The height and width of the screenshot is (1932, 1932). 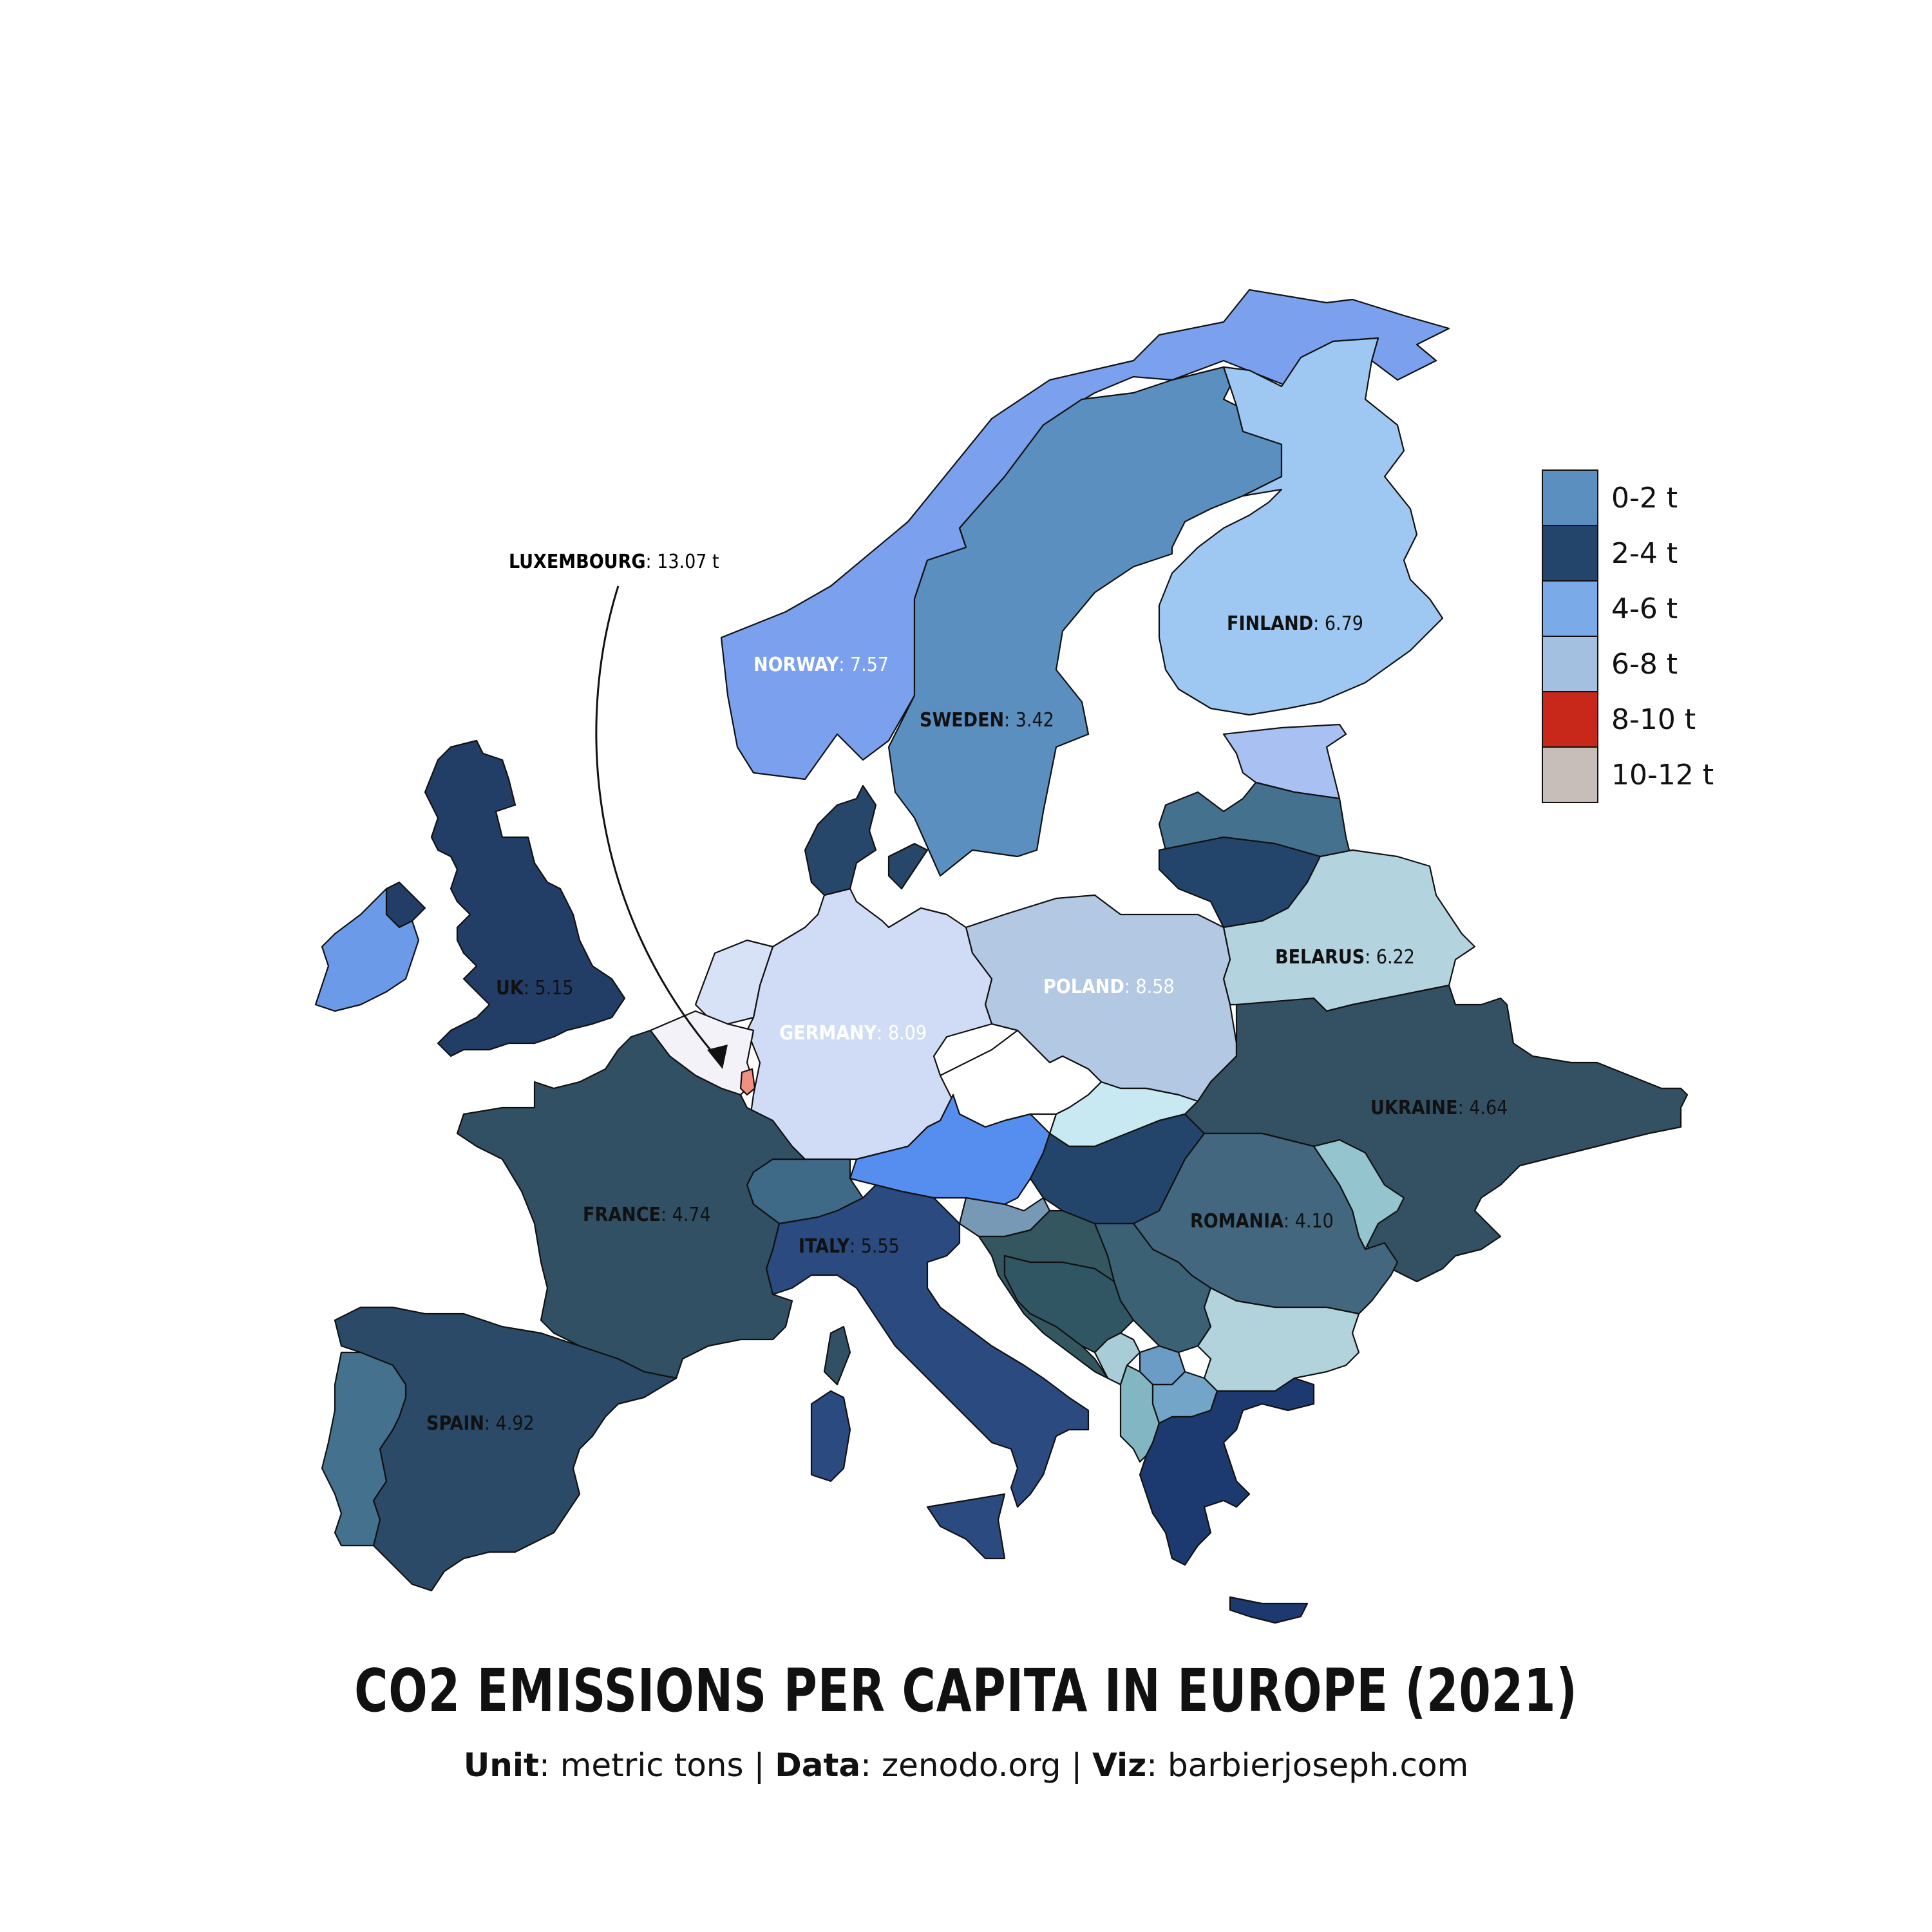 I want to click on label-uk: UK: 5.15, so click(x=535, y=988).